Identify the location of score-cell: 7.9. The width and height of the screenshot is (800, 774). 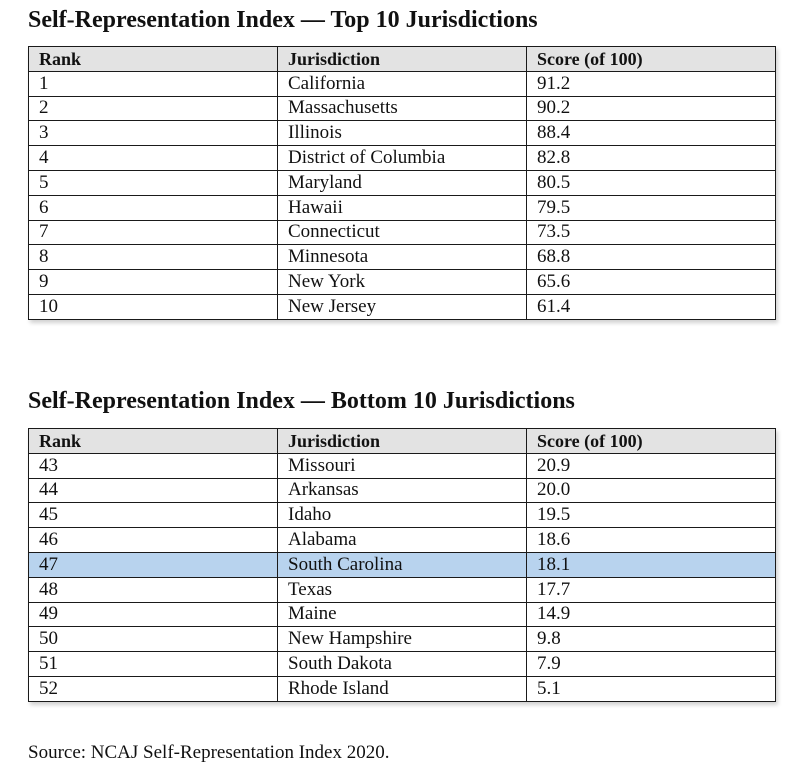
(651, 664).